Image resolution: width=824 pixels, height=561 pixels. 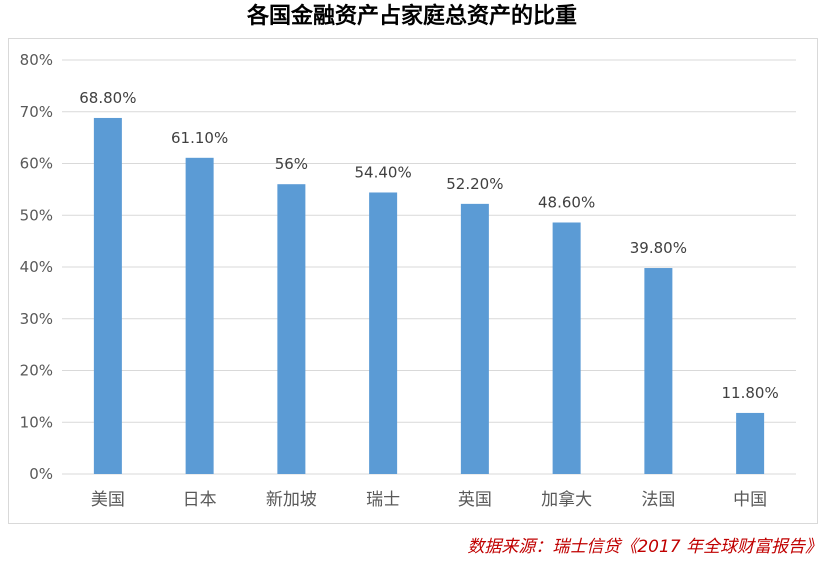 I want to click on y-tick-label: 30%, so click(x=36, y=319).